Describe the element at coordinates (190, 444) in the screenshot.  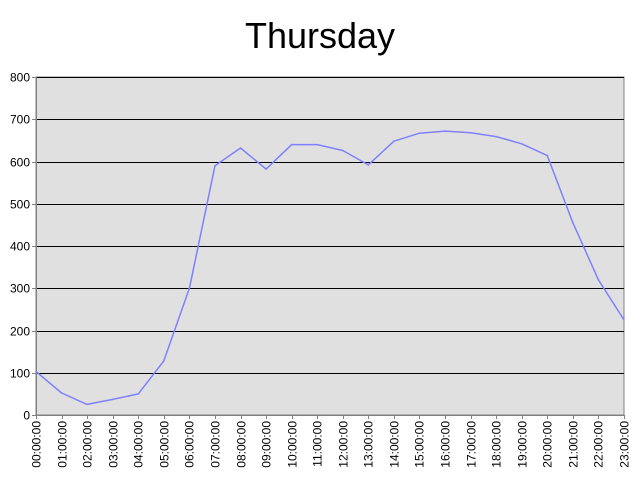
I see `x-tick-label: 06:00:00` at that location.